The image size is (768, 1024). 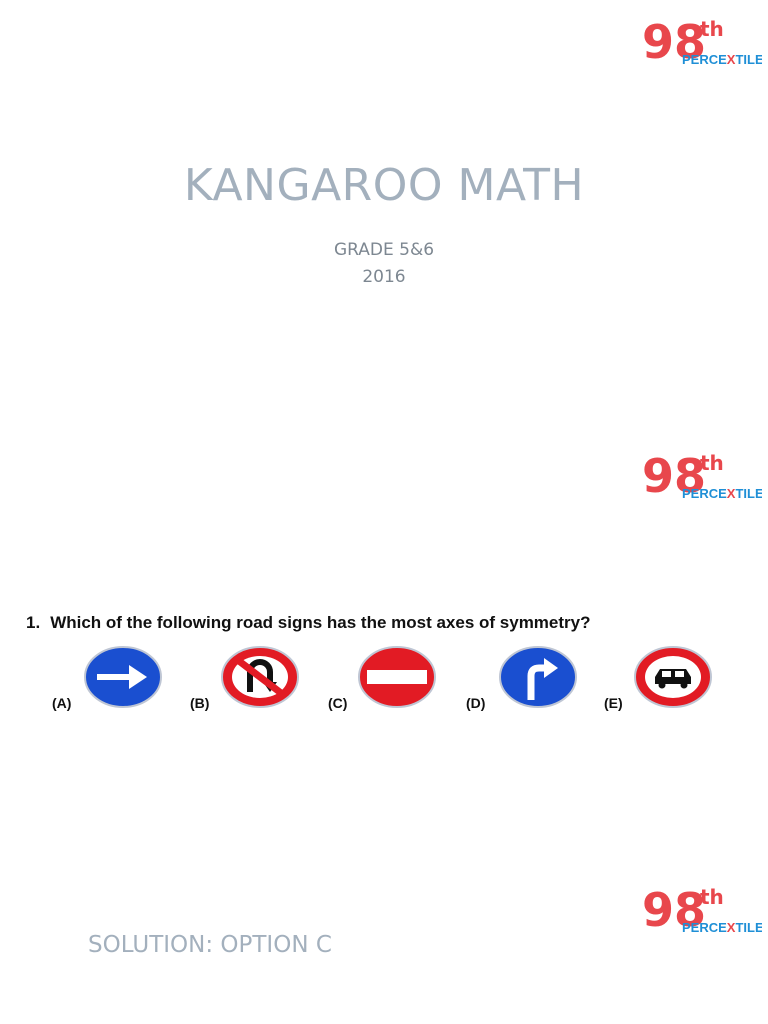 What do you see at coordinates (397, 677) in the screenshot?
I see `no-entry-sign` at bounding box center [397, 677].